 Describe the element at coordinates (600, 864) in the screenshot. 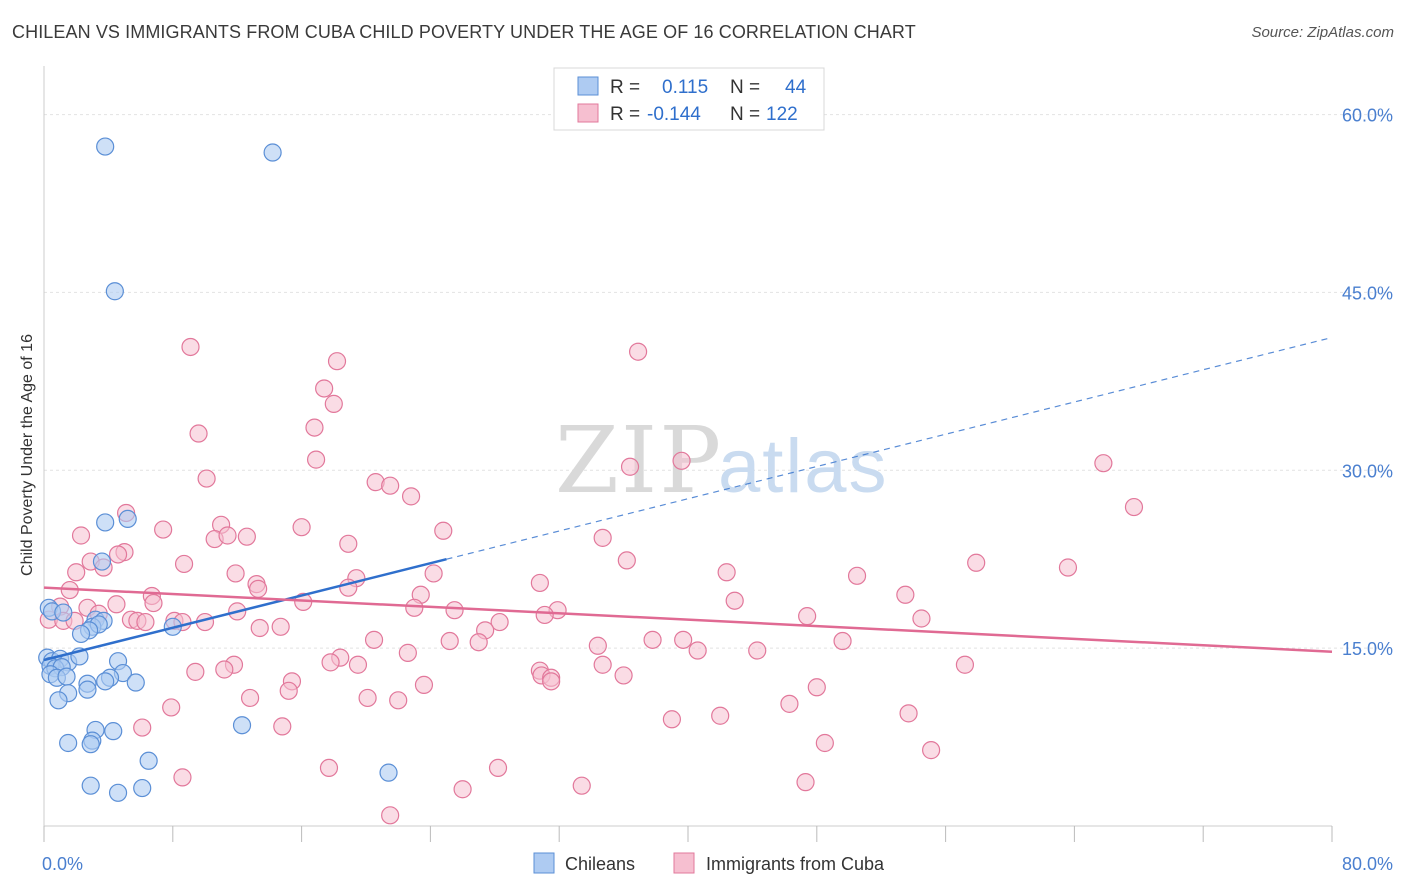

I see `legend-chileans-label: Chileans` at that location.